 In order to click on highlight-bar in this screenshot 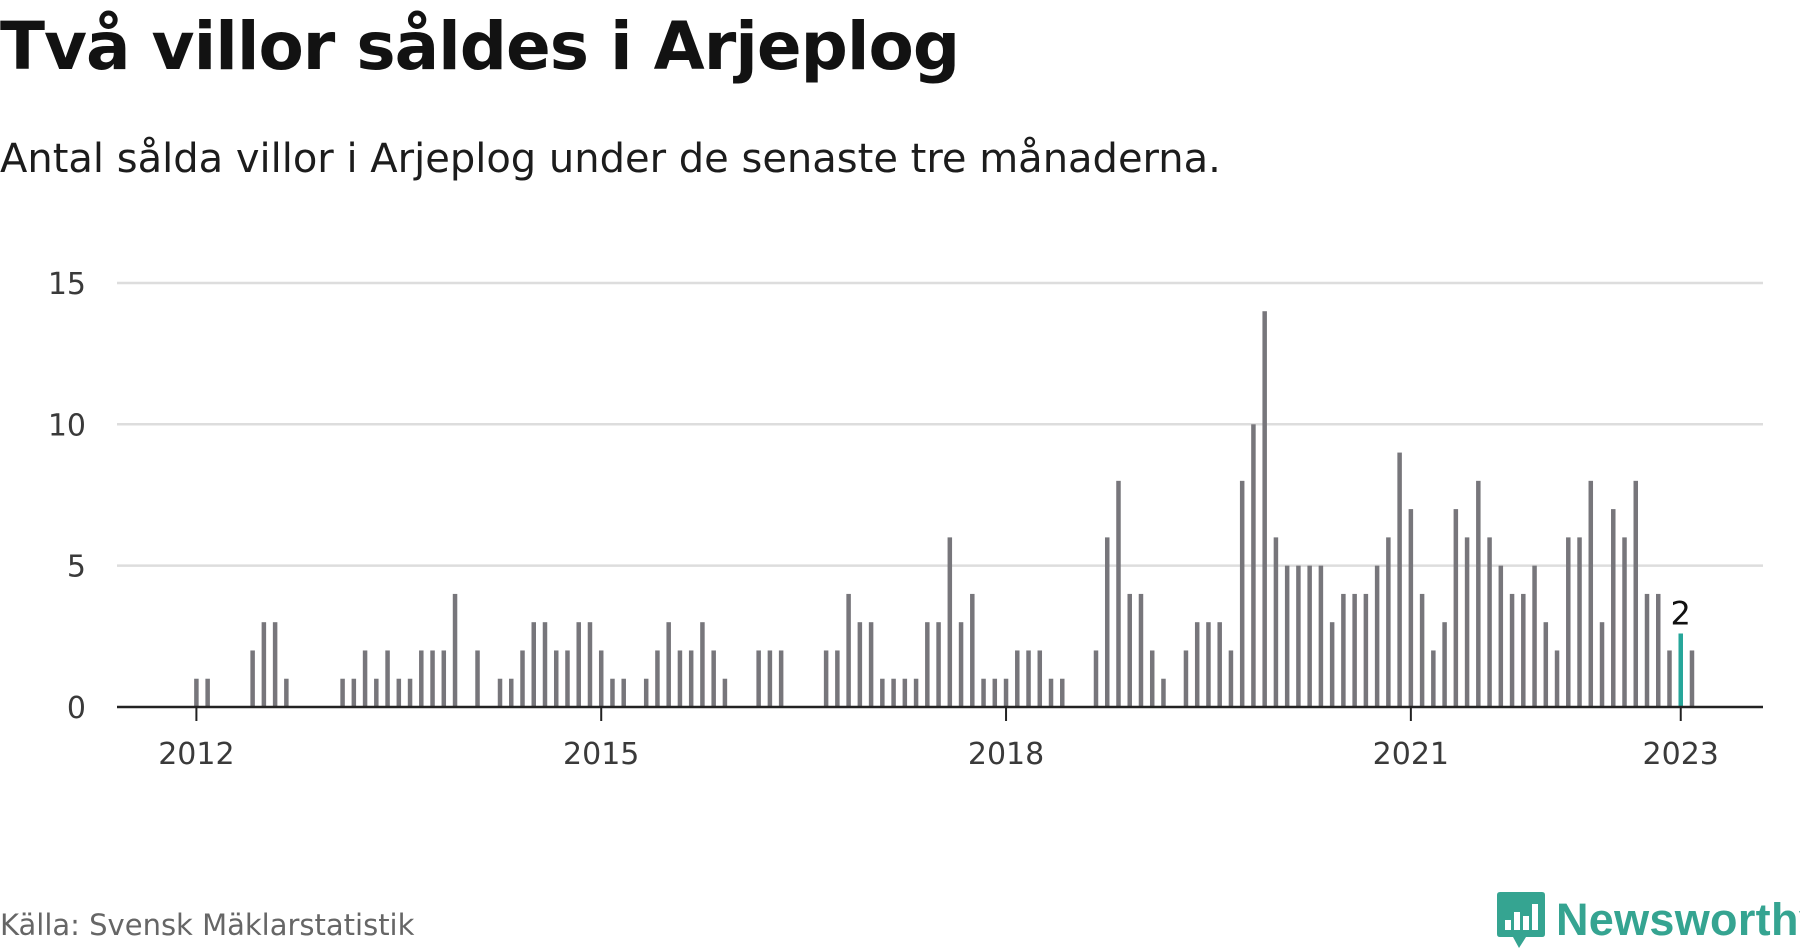, I will do `click(1680, 670)`.